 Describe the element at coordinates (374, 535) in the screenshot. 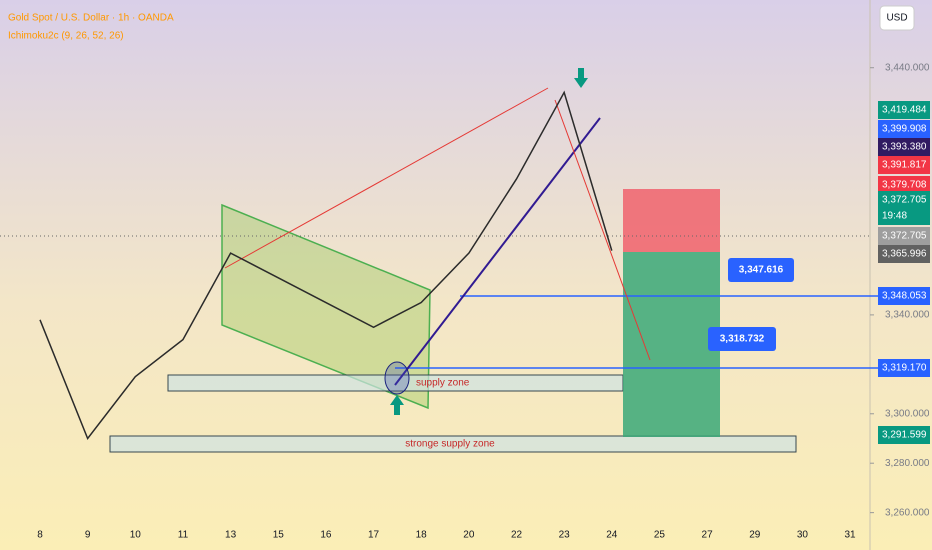

I see `x-tick-label: 17` at that location.